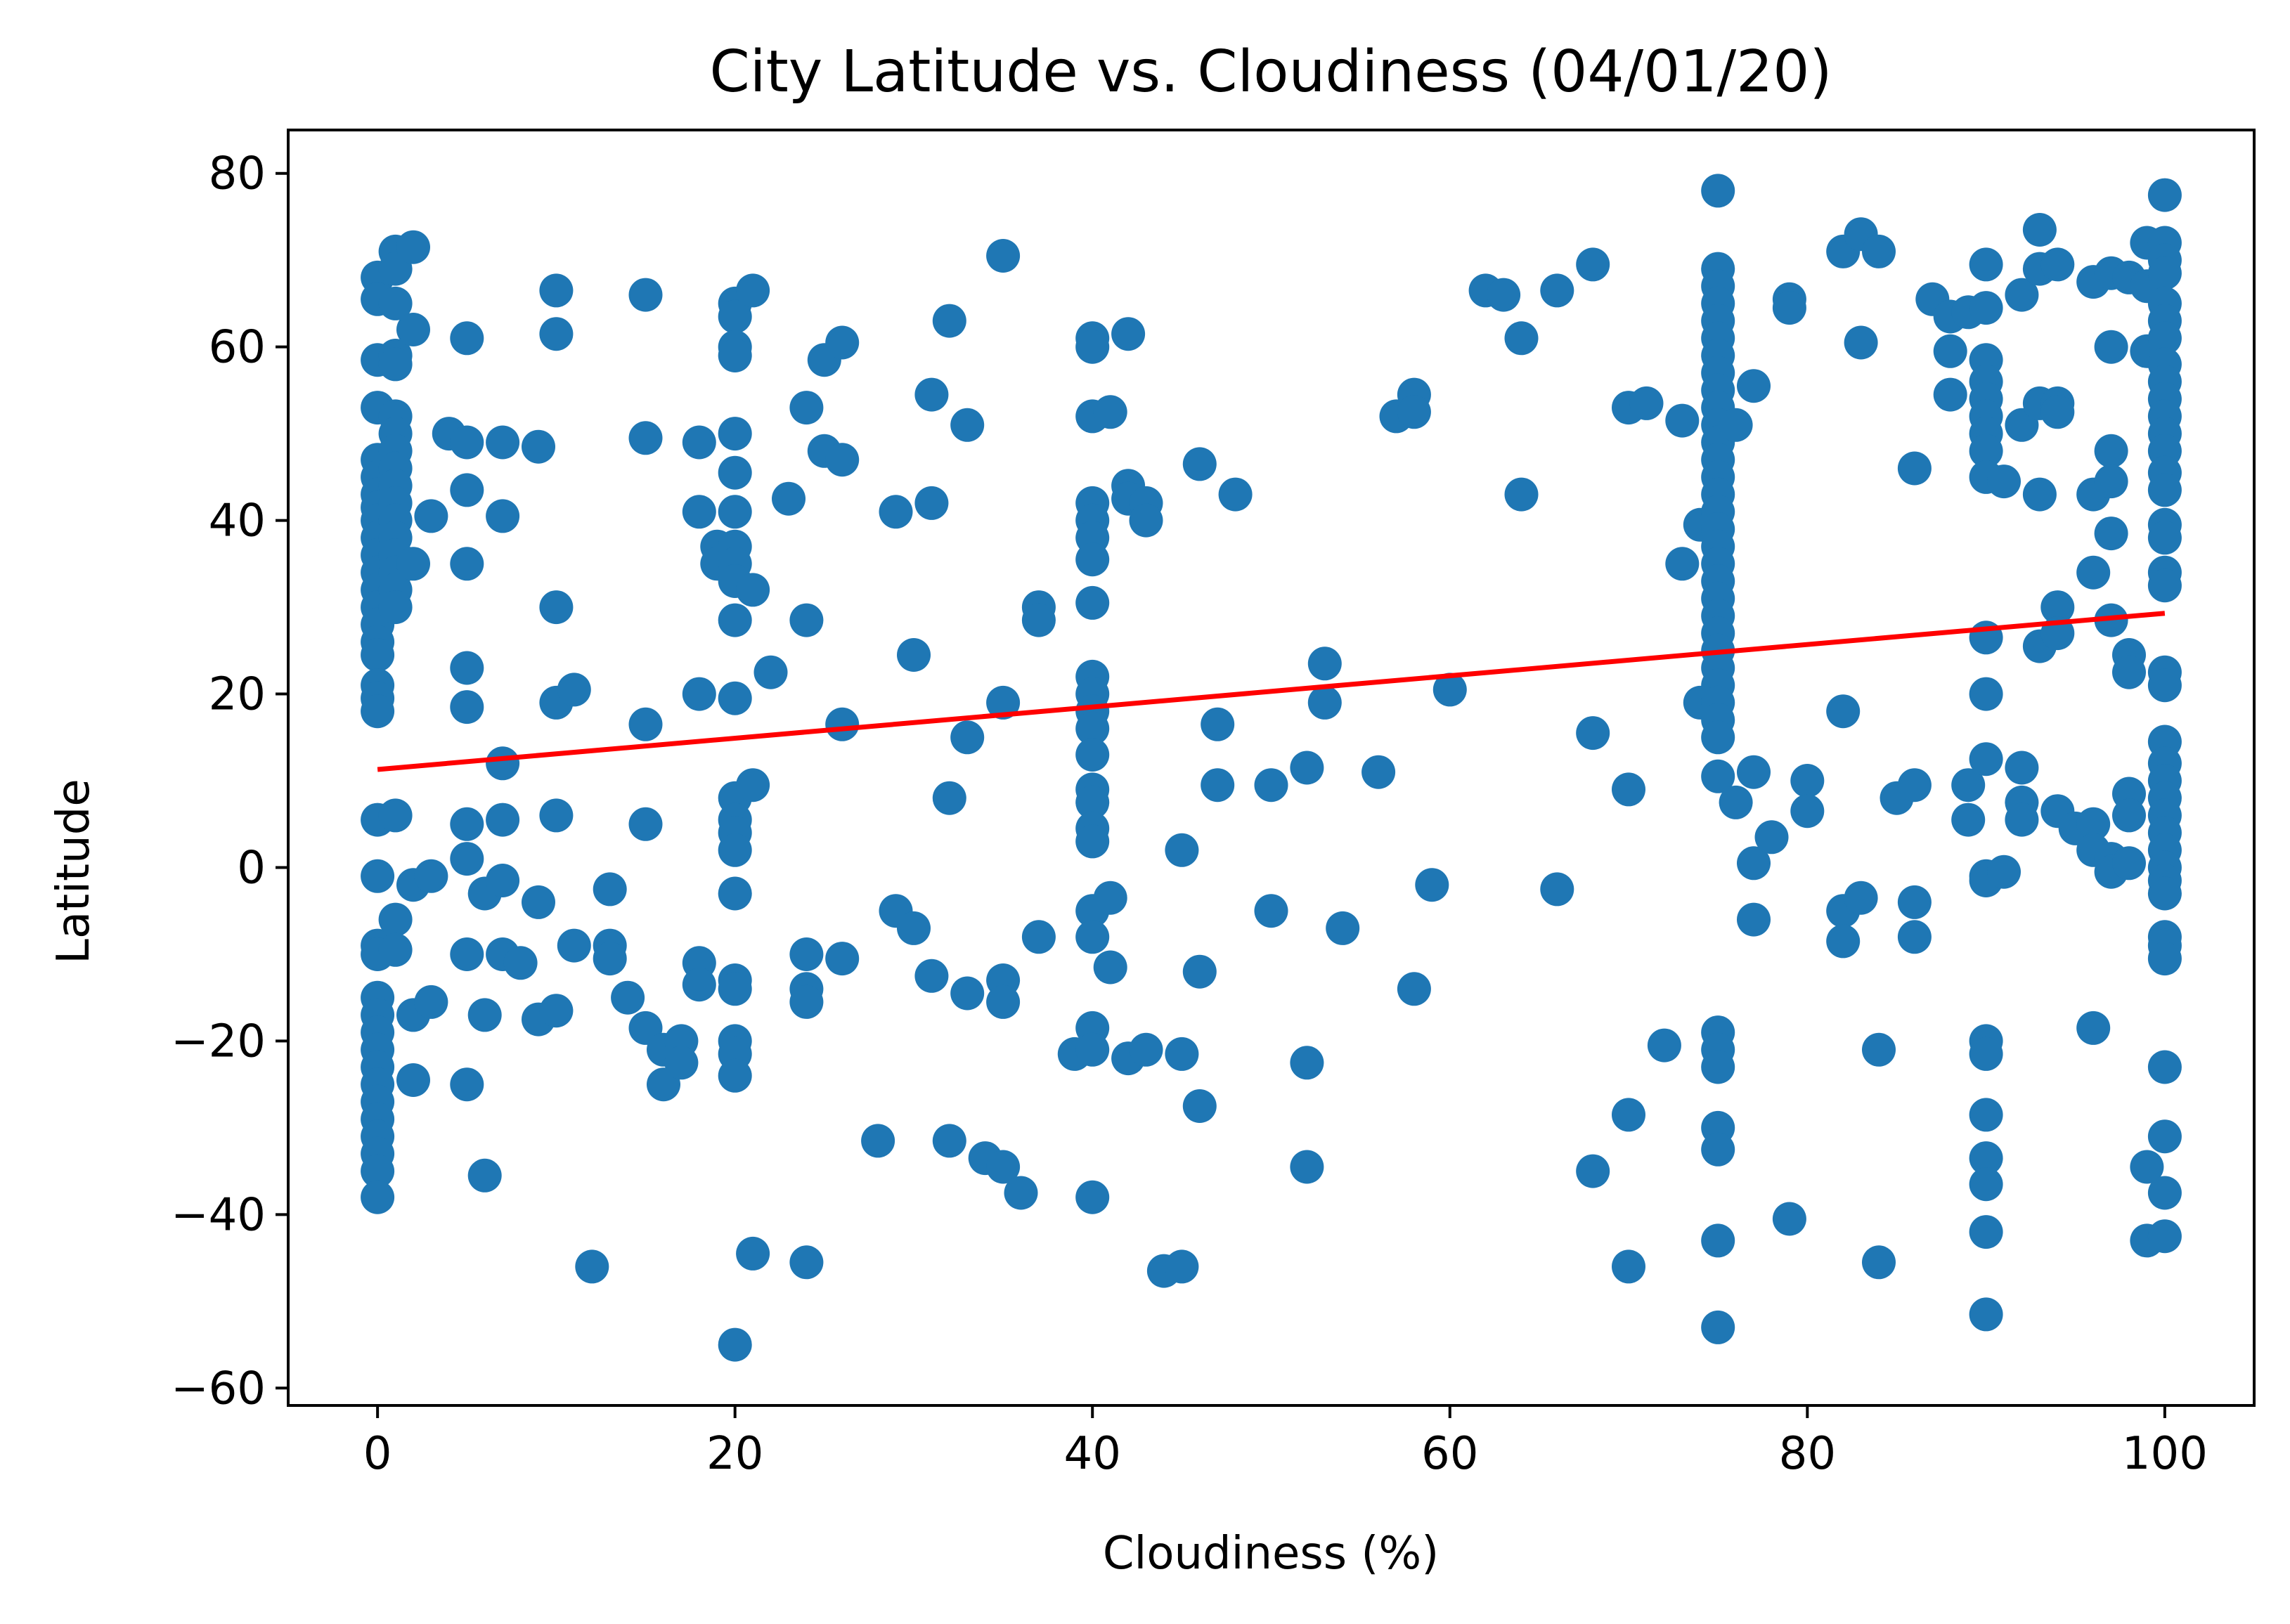 Image resolution: width=2290 pixels, height=1624 pixels. I want to click on x-axis-label: Cloudiness (%), so click(1271, 1554).